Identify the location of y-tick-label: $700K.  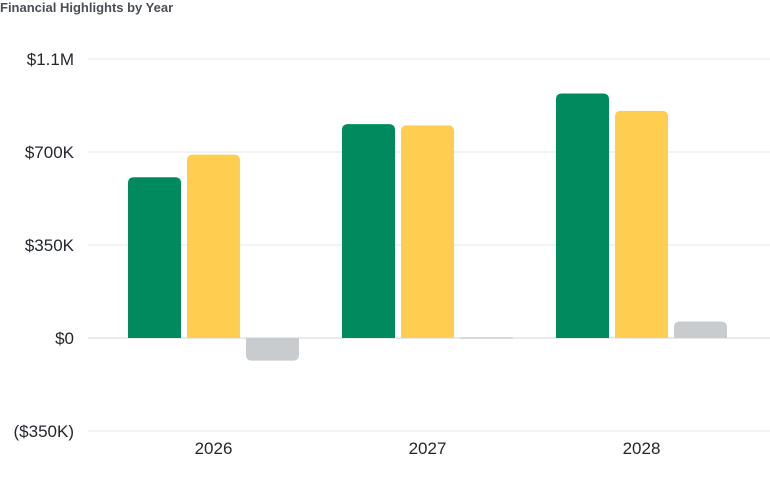
(50, 152).